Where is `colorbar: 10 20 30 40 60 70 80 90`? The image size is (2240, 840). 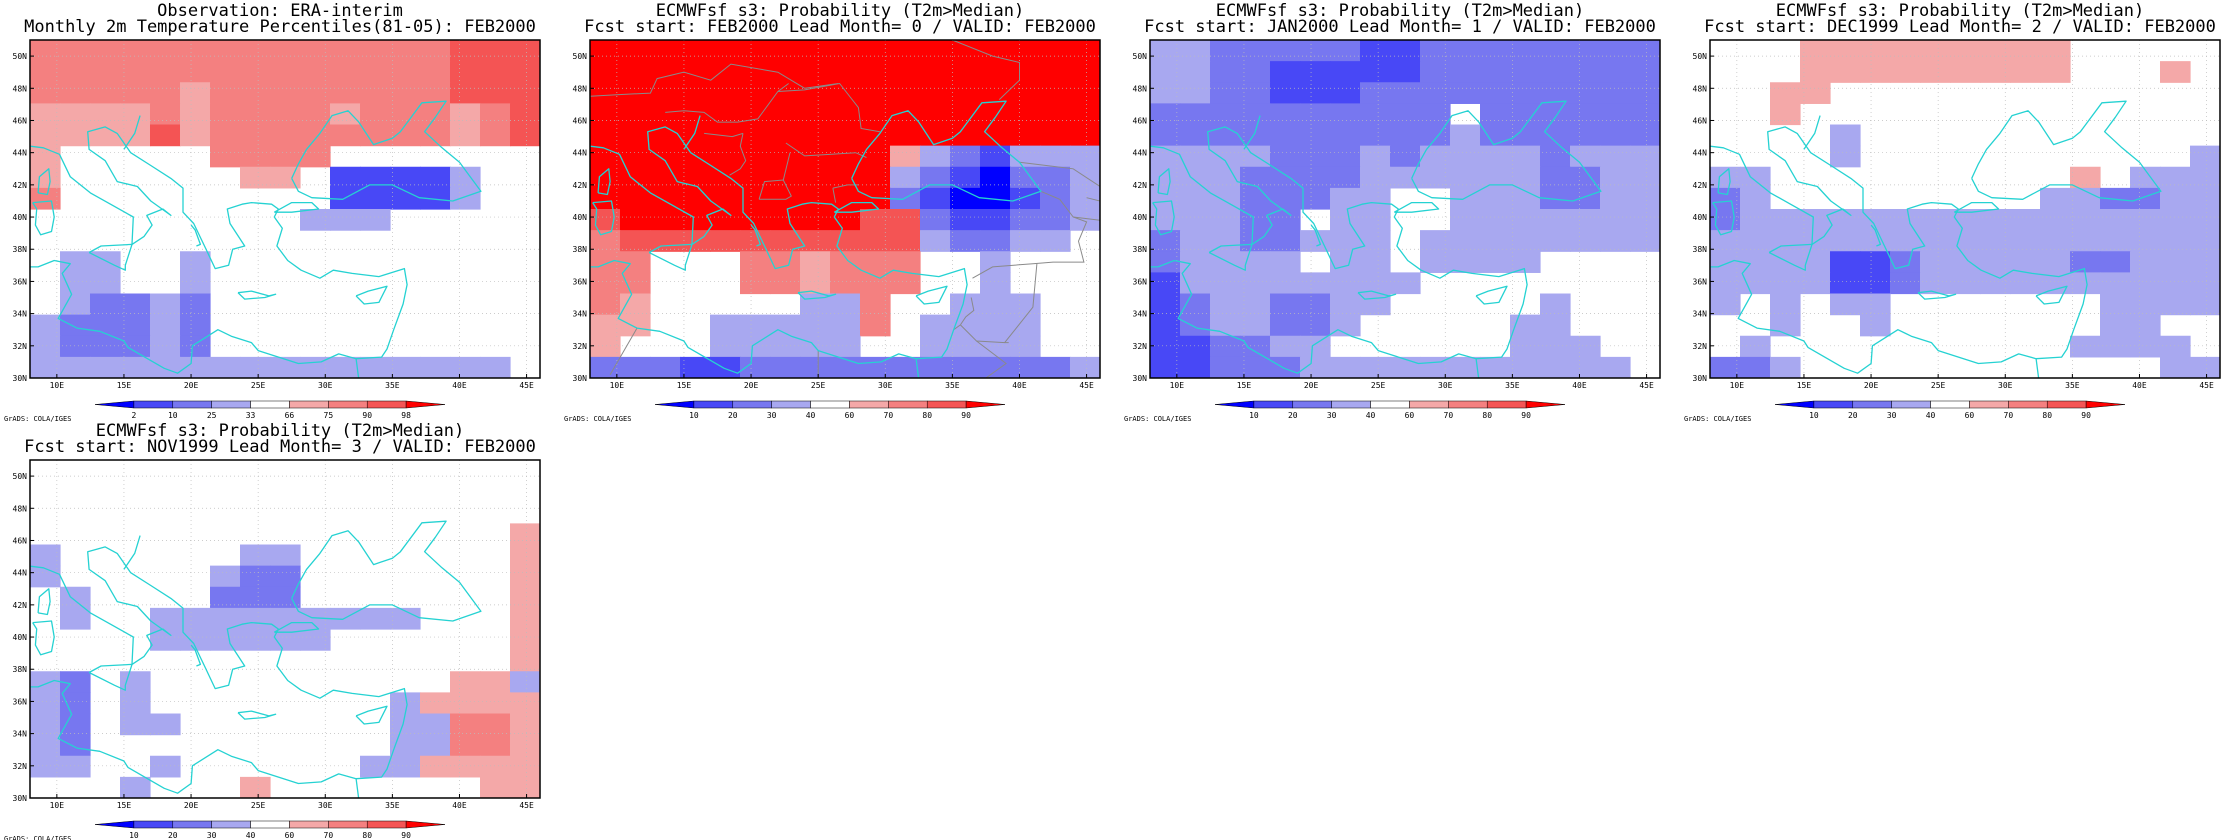 colorbar: 10 20 30 40 60 70 80 90 is located at coordinates (270, 830).